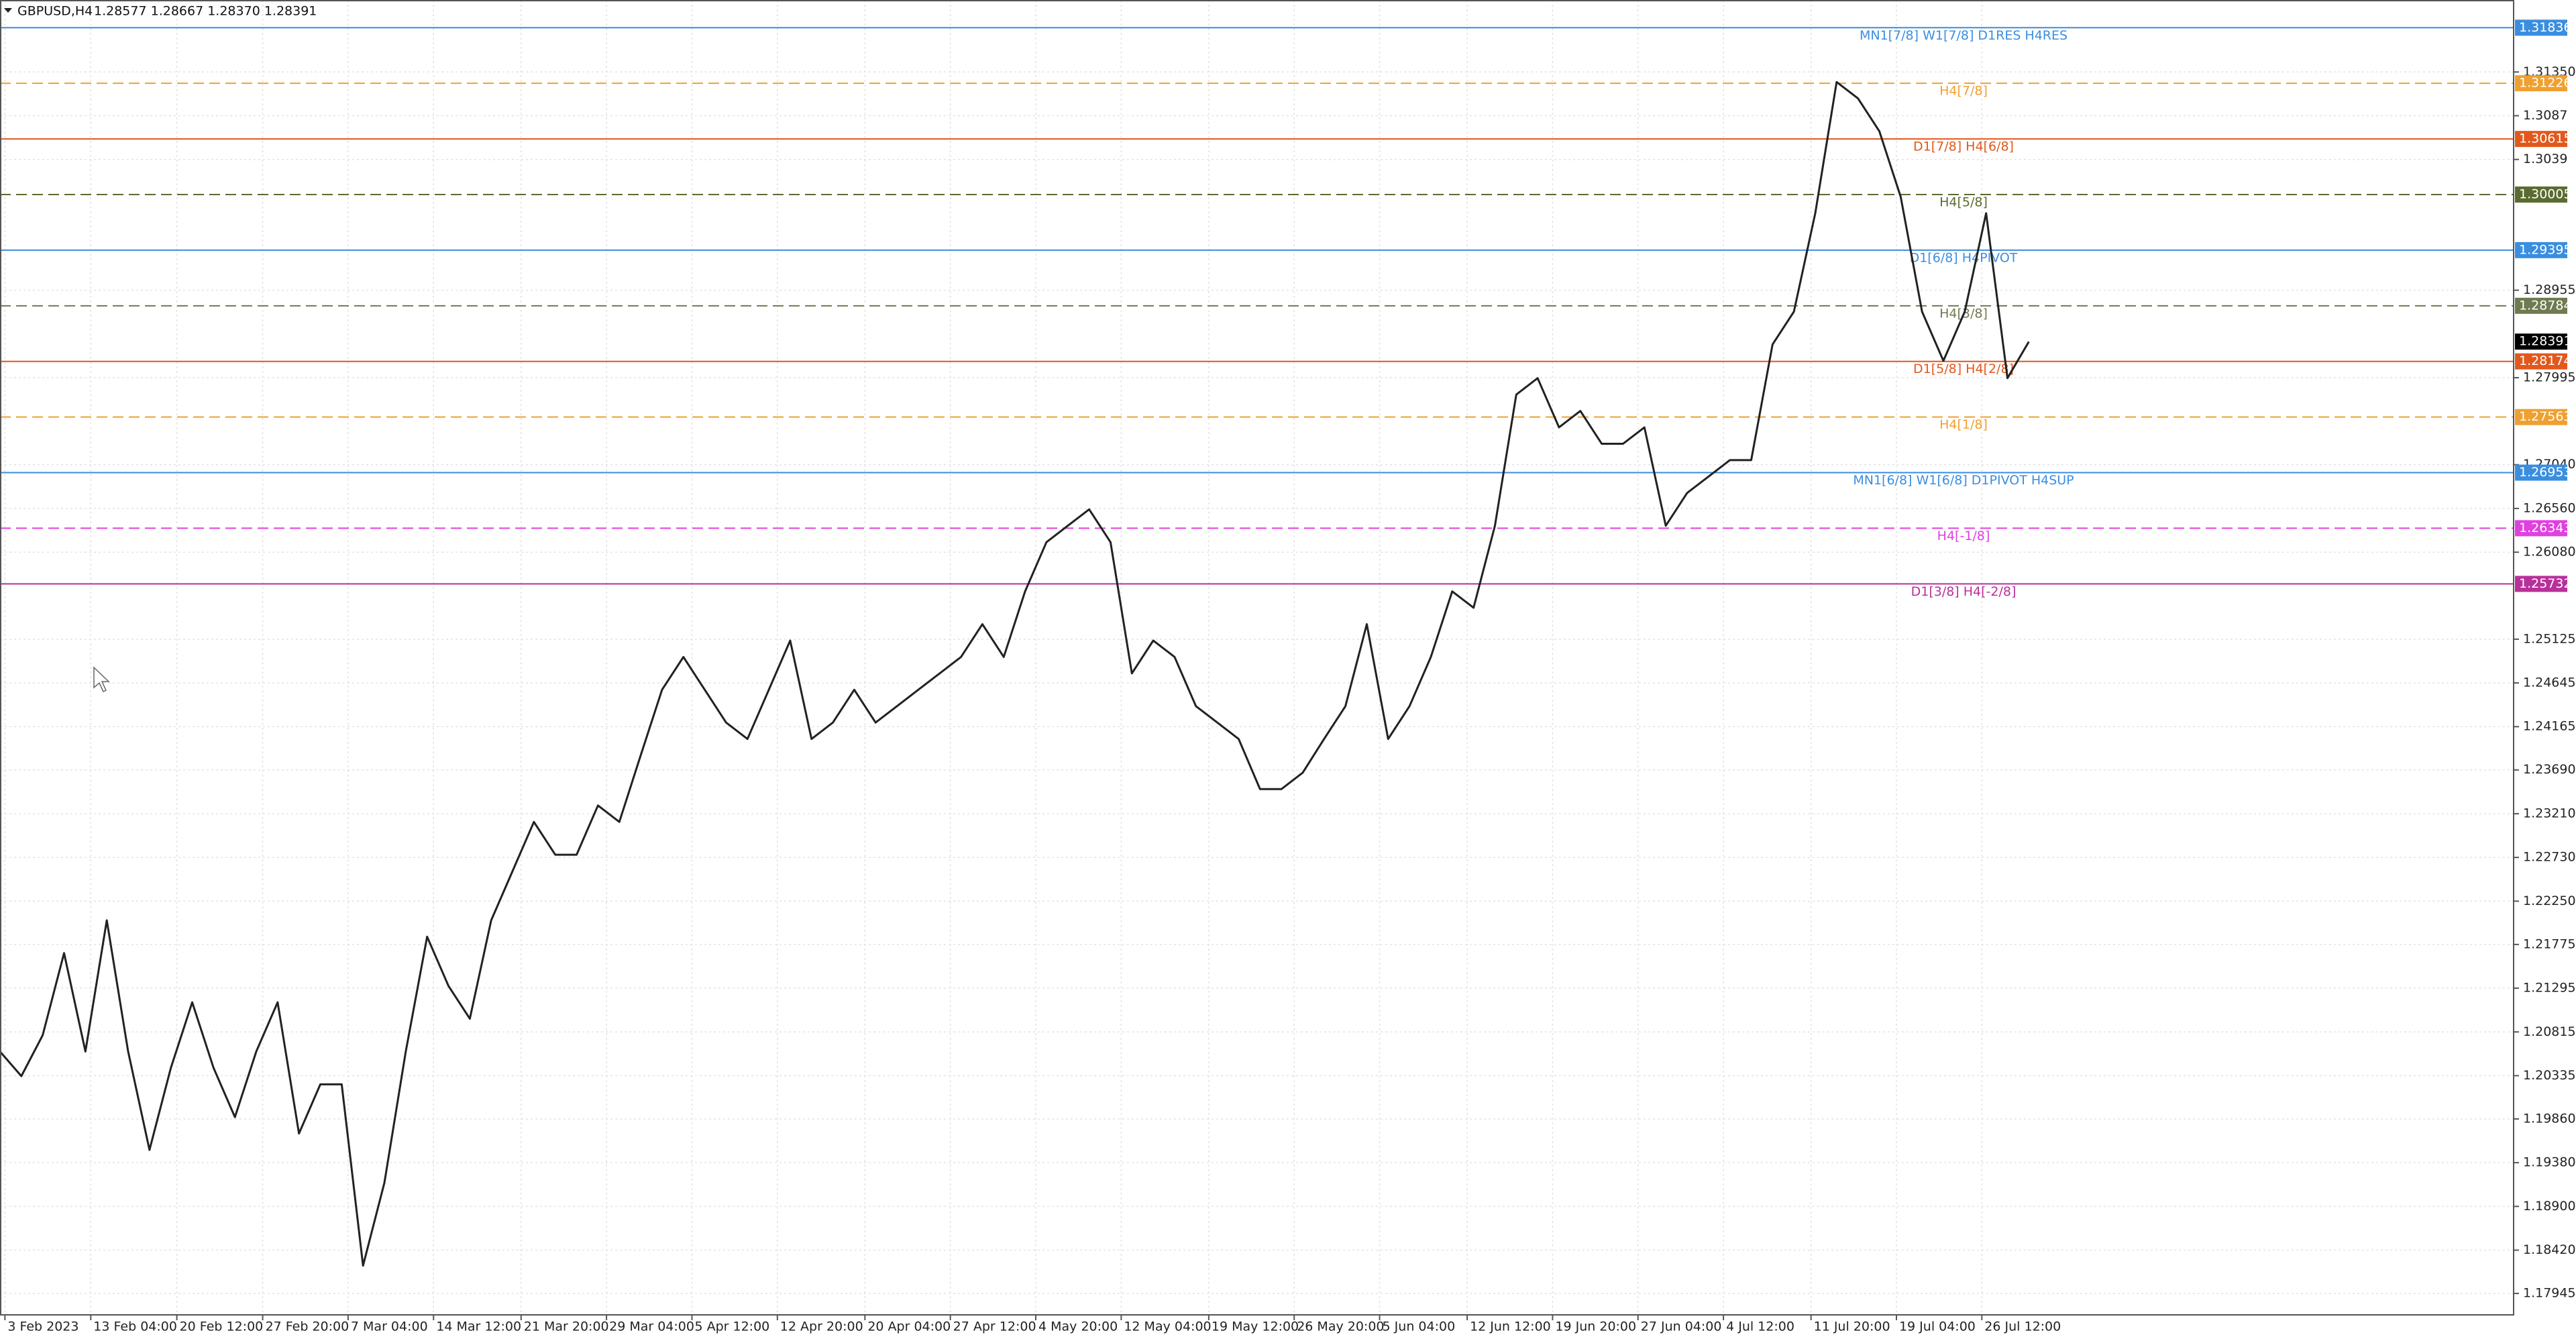 The height and width of the screenshot is (1339, 2576). I want to click on price-label: 1.31836, so click(2545, 27).